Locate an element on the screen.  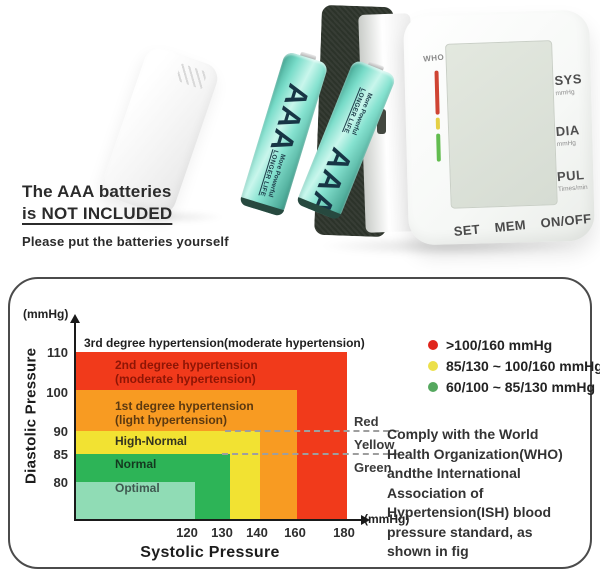
zone-label-line: 2nd degree hypertension is located at coordinates (186, 365).